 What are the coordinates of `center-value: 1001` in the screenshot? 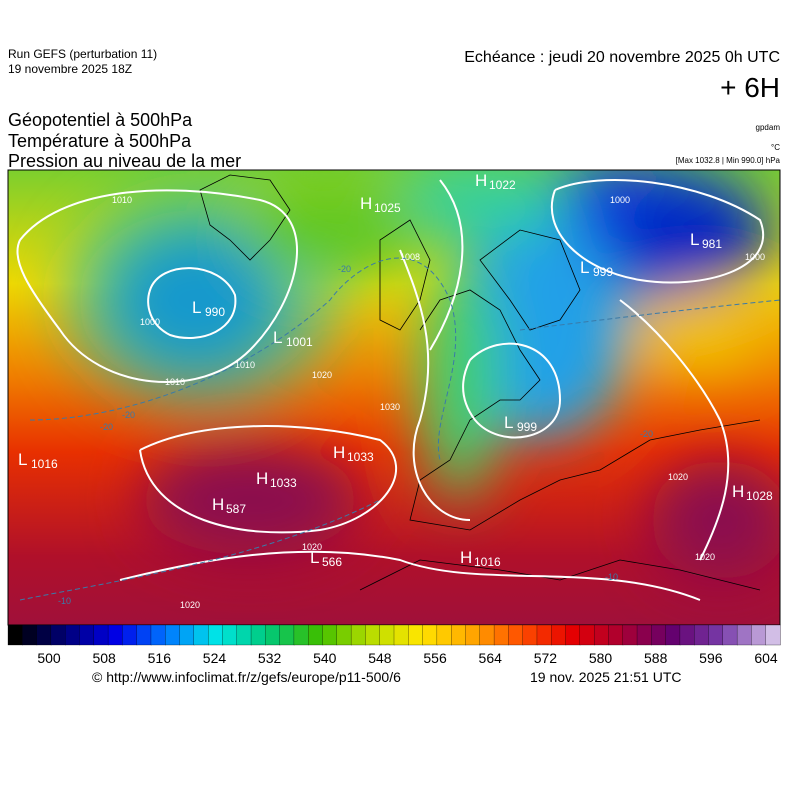 It's located at (299, 342).